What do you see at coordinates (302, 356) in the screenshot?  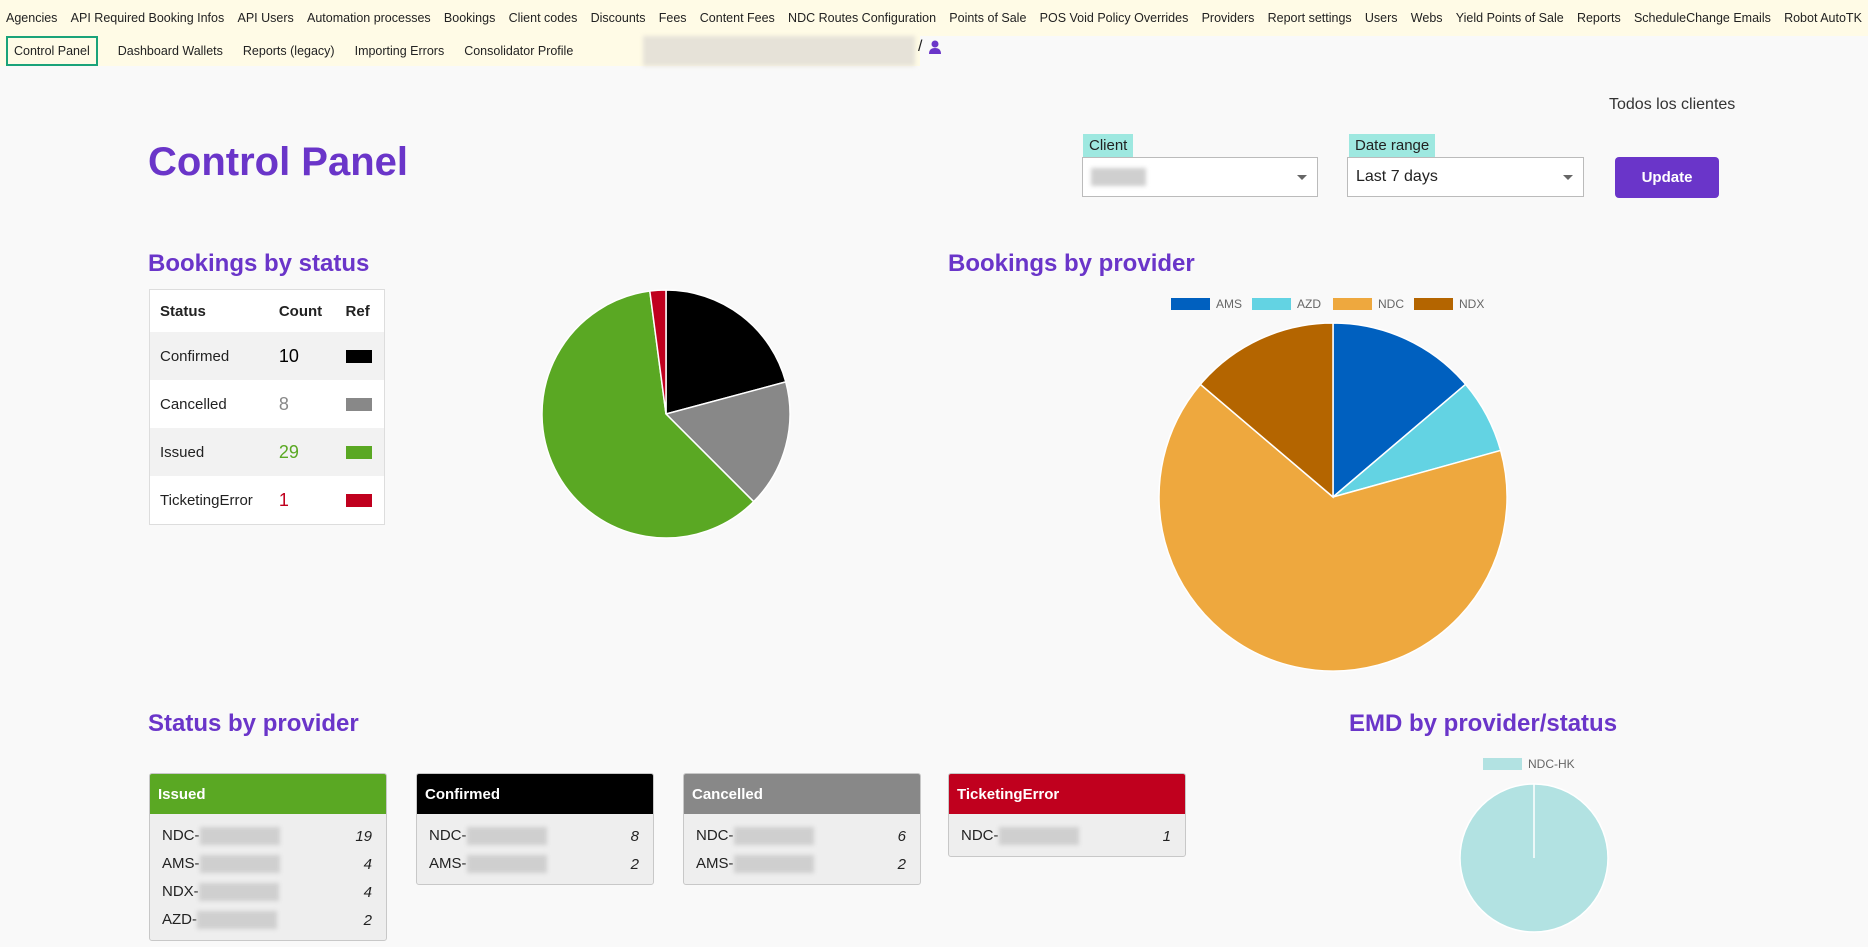 I see `status-count: 10` at bounding box center [302, 356].